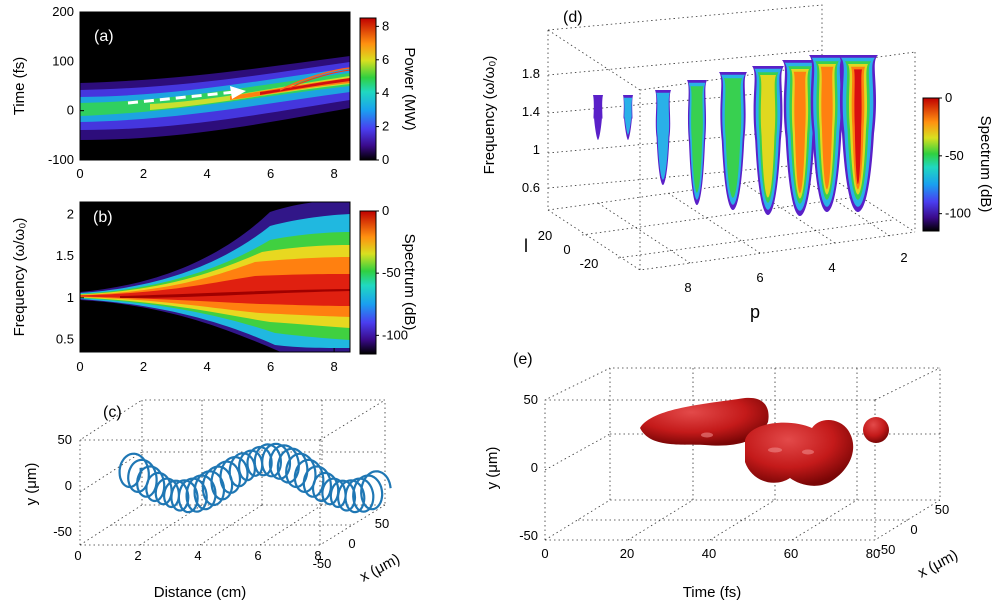 The image size is (995, 609). What do you see at coordinates (544, 553) in the screenshot?
I see `panel-e-xtick: 0` at bounding box center [544, 553].